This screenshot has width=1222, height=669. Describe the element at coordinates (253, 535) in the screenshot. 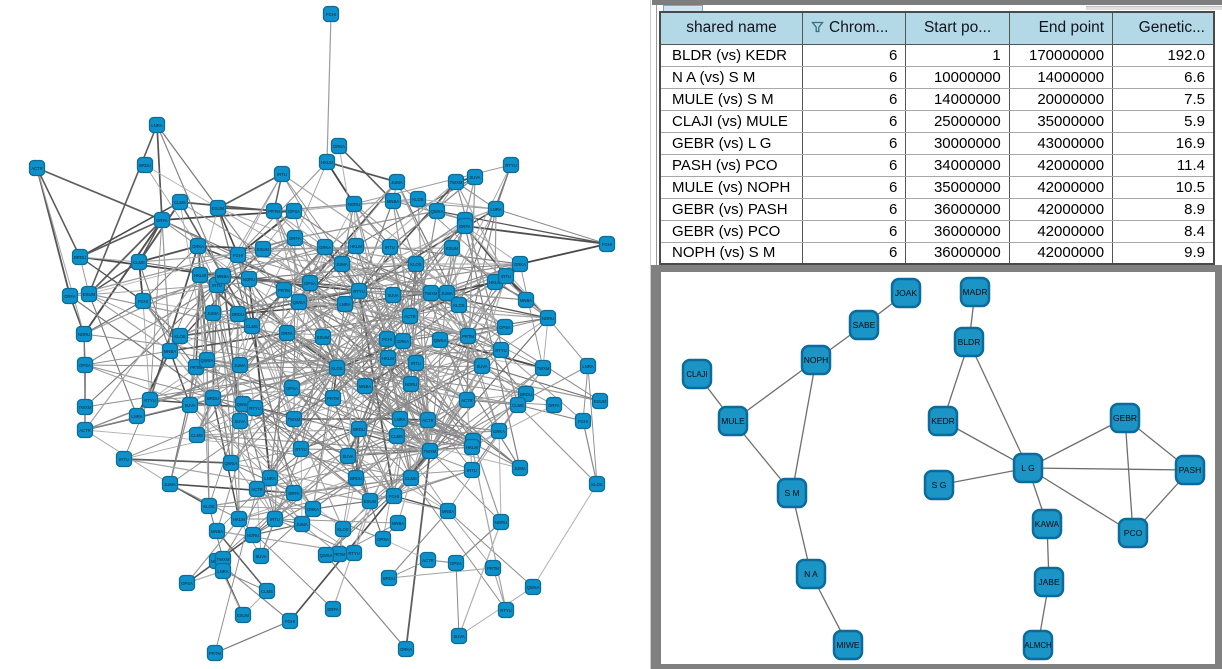

I see `svg-text: NORU` at that location.